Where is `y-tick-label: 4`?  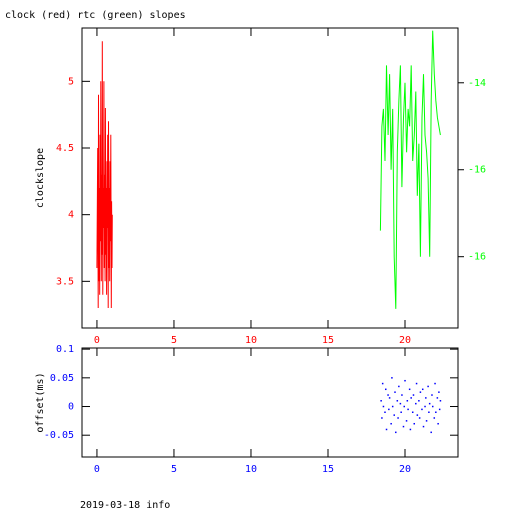
y-tick-label: 4 is located at coordinates (71, 215).